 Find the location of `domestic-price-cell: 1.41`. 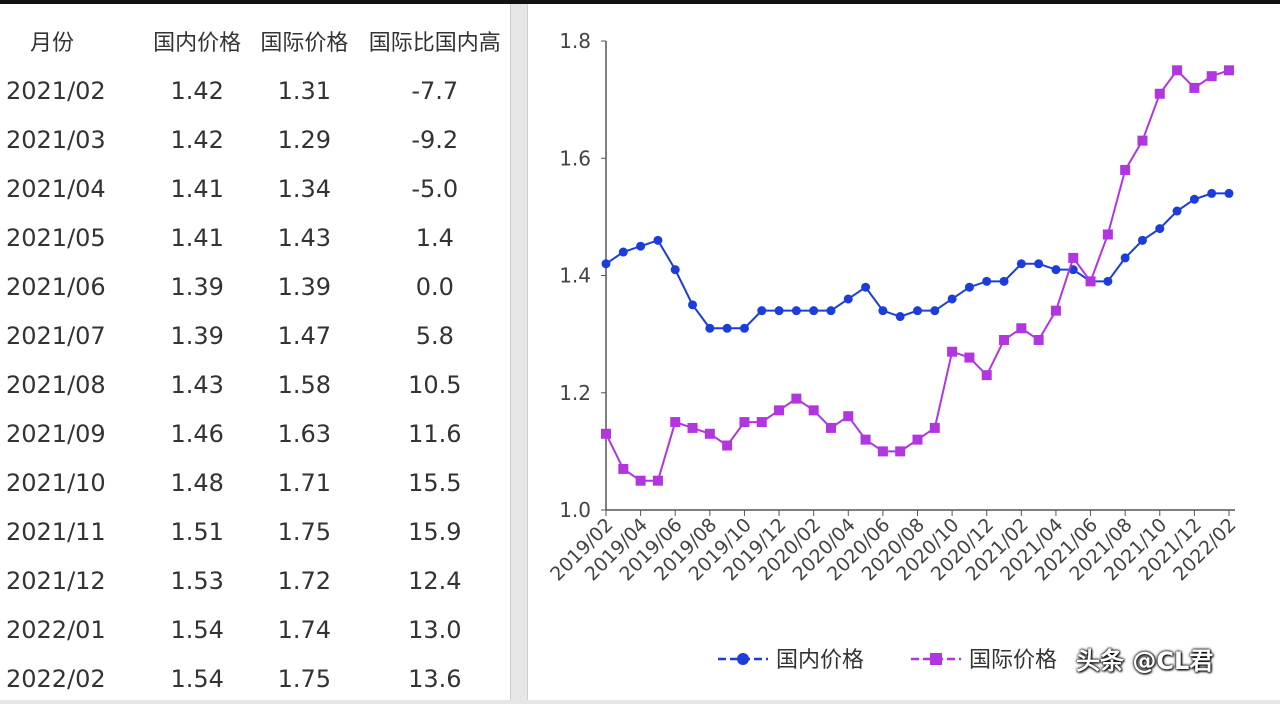

domestic-price-cell: 1.41 is located at coordinates (197, 237).